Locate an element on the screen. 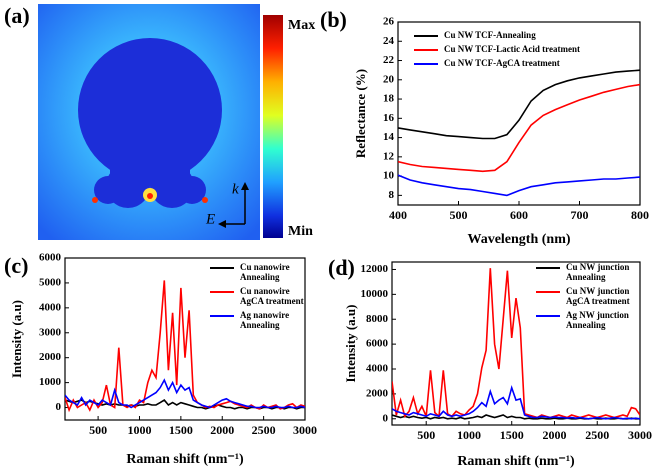 This screenshot has width=652, height=470. y-axis-label: Reflectance (%) is located at coordinates (360, 113).